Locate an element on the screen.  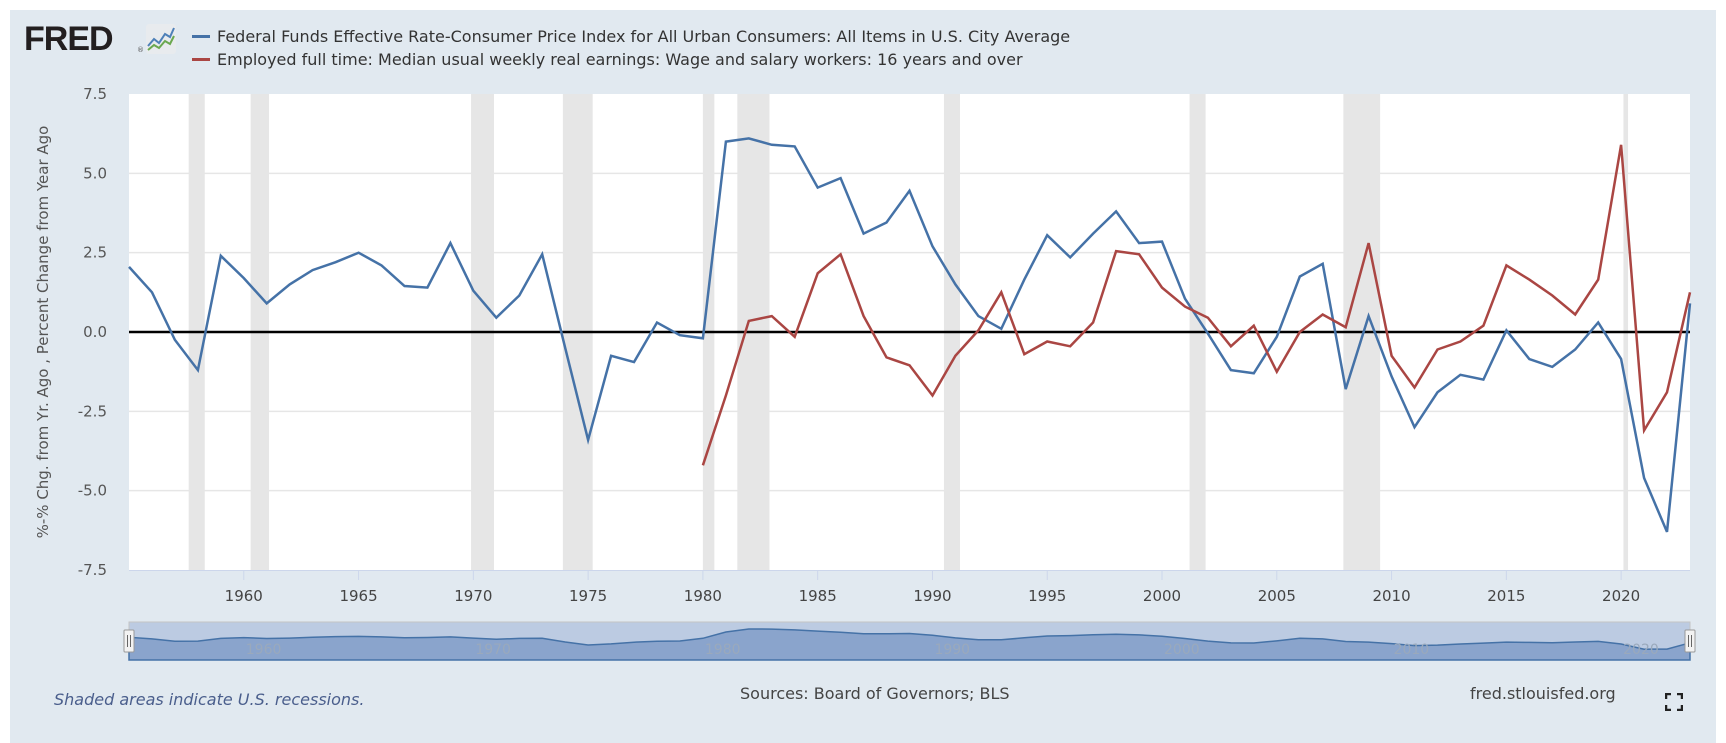
x-tick-label: 2005 is located at coordinates (1277, 596).